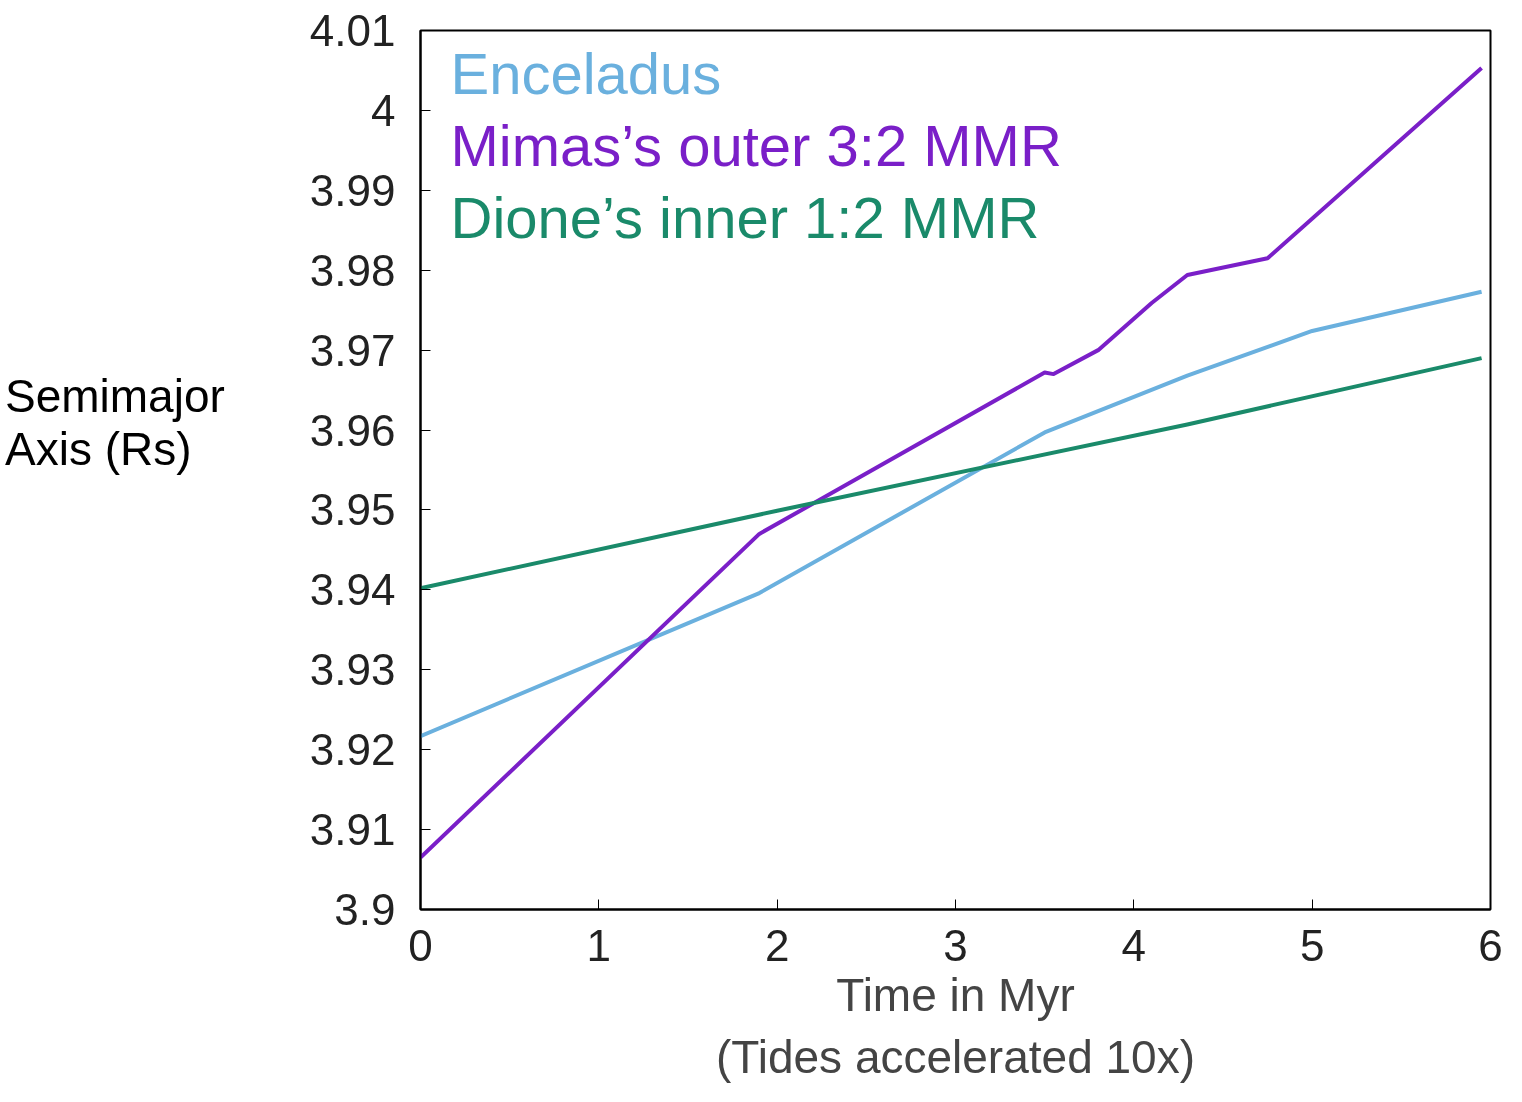 The image size is (1522, 1102). Describe the element at coordinates (352, 590) in the screenshot. I see `y-tick-label: 3.94` at that location.